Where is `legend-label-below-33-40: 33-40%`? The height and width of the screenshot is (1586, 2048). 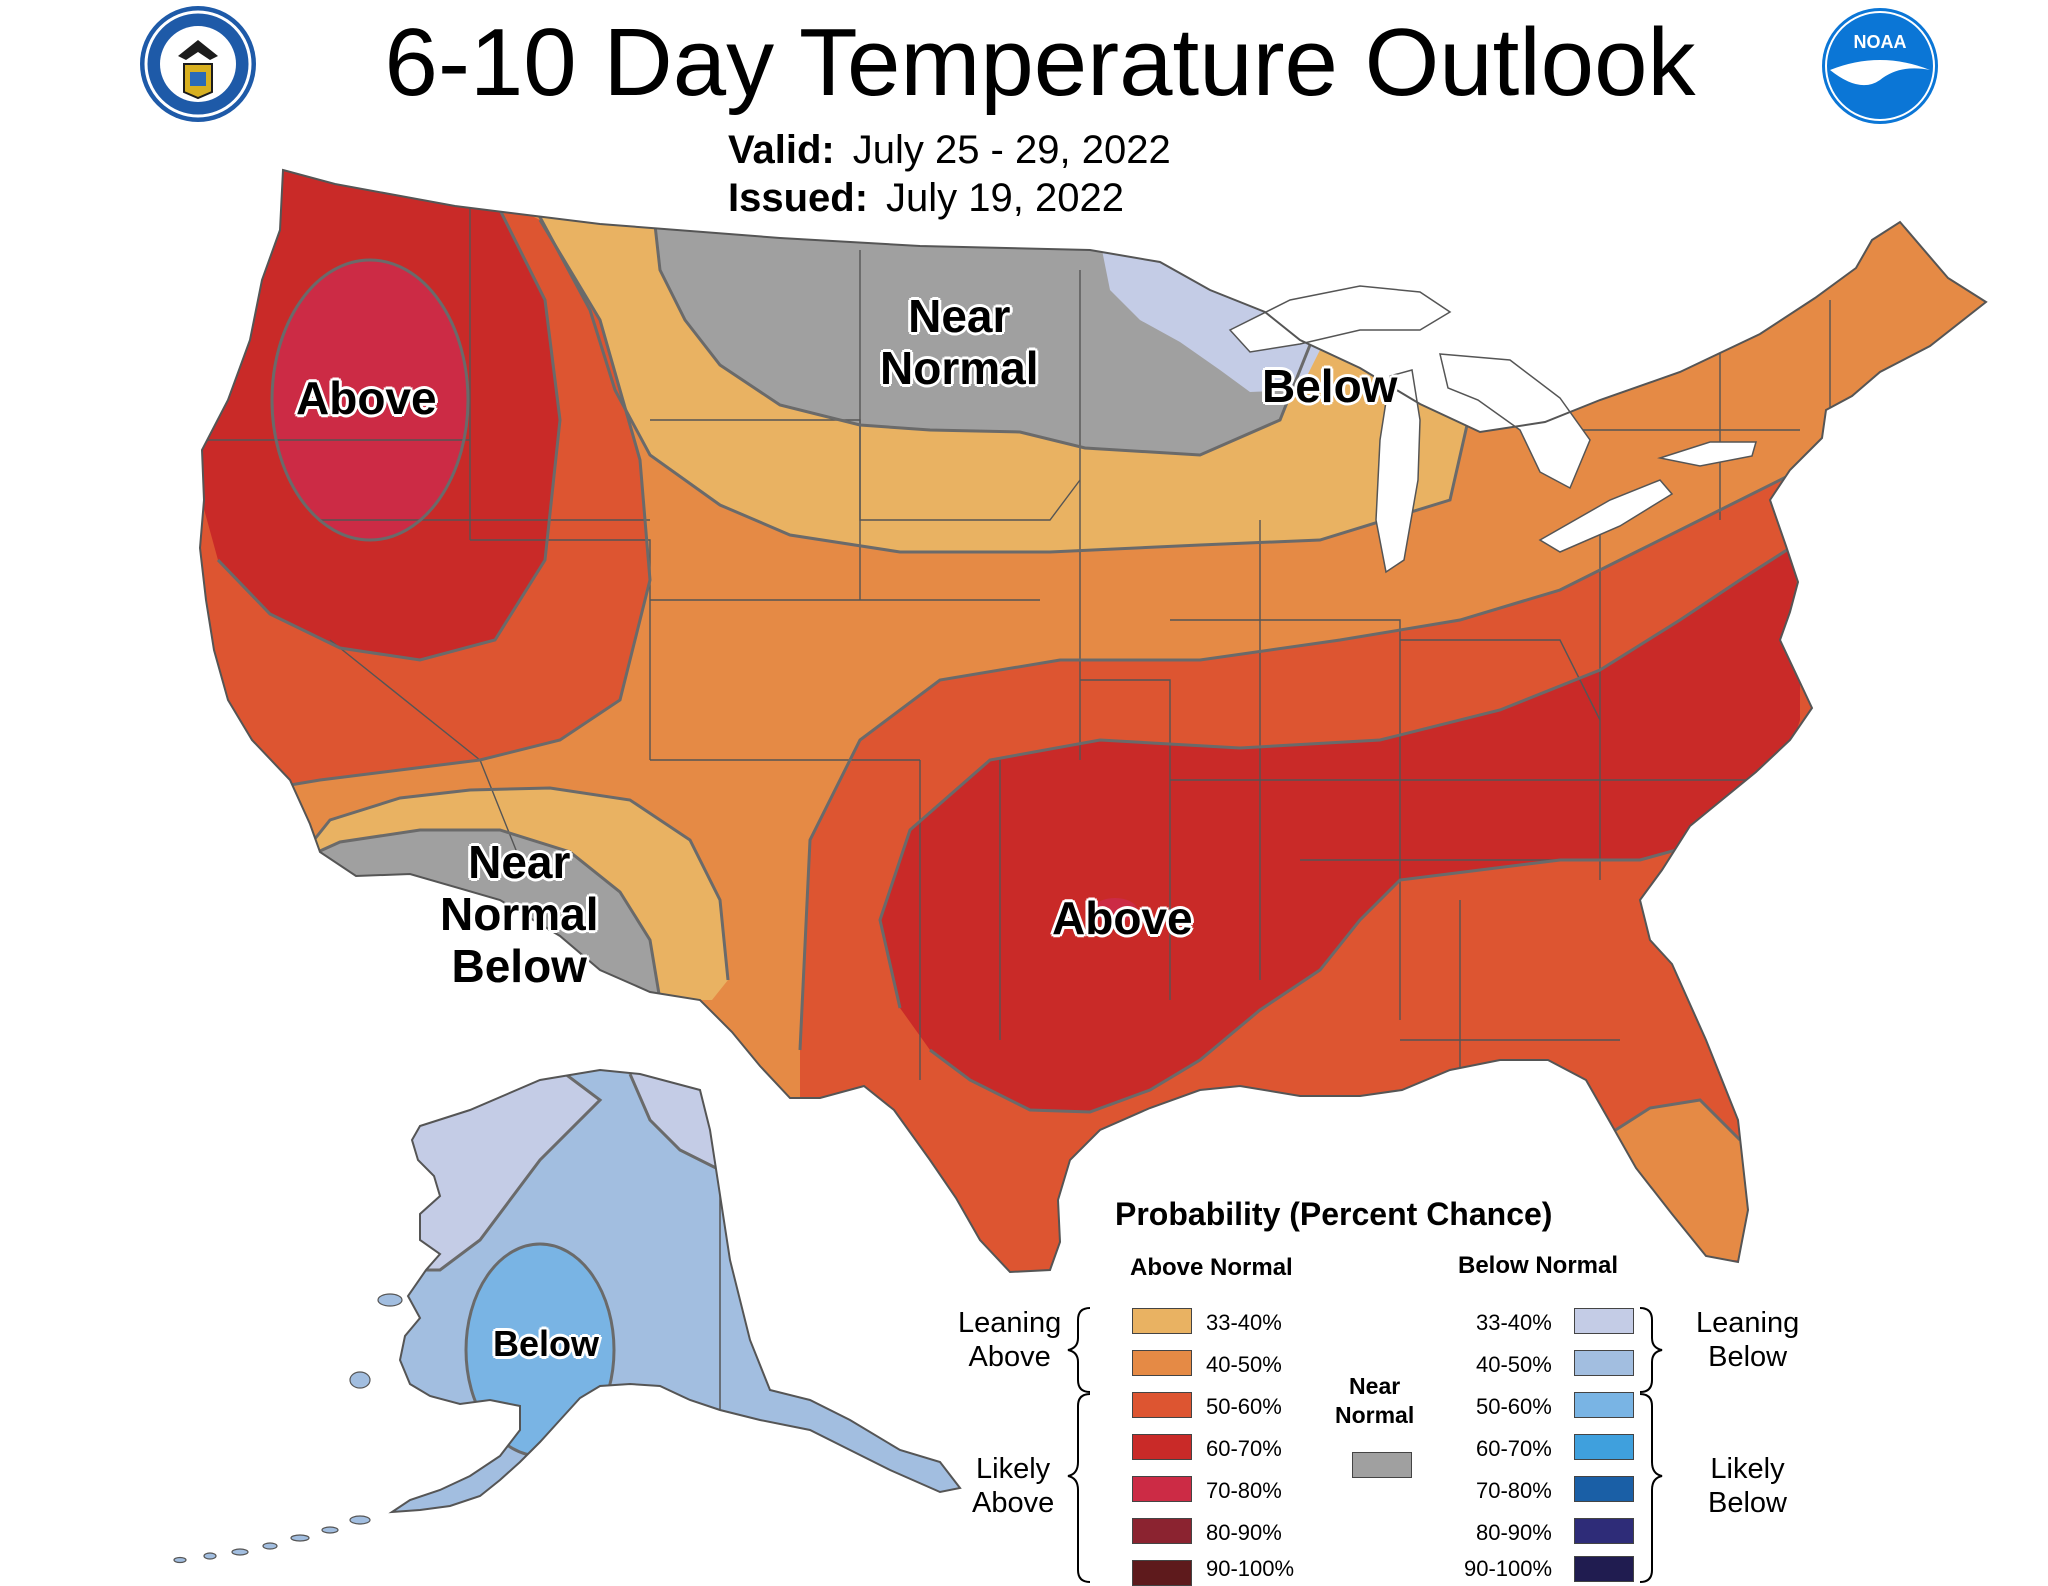 legend-label-below-33-40: 33-40% is located at coordinates (1514, 1322).